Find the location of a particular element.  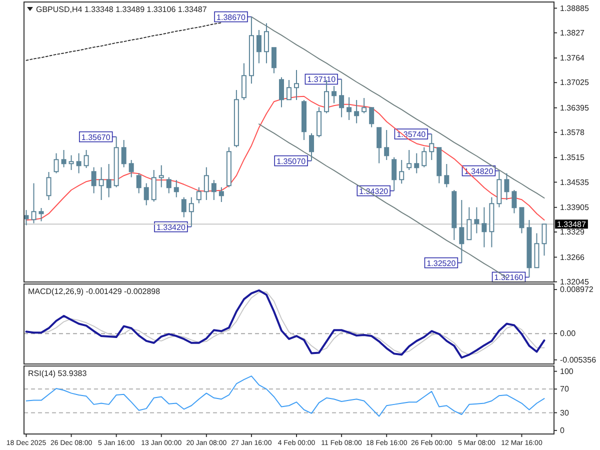

y-tick-label: -0.005356 is located at coordinates (578, 359).